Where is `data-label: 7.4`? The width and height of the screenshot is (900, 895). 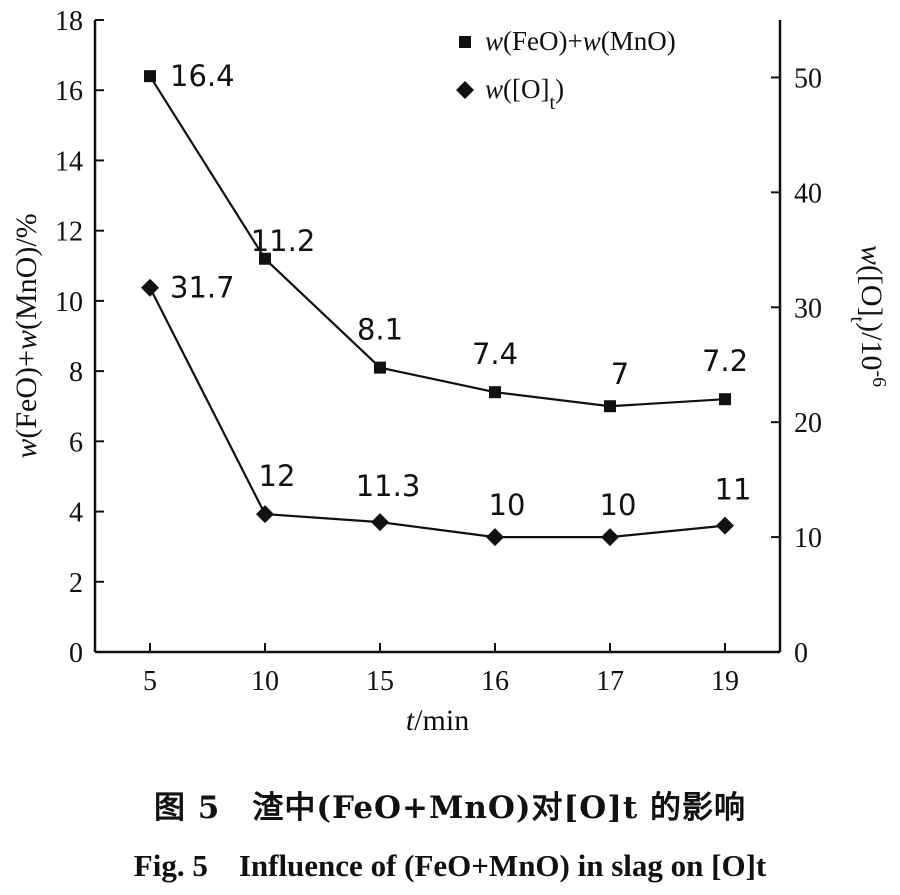
data-label: 7.4 is located at coordinates (495, 354).